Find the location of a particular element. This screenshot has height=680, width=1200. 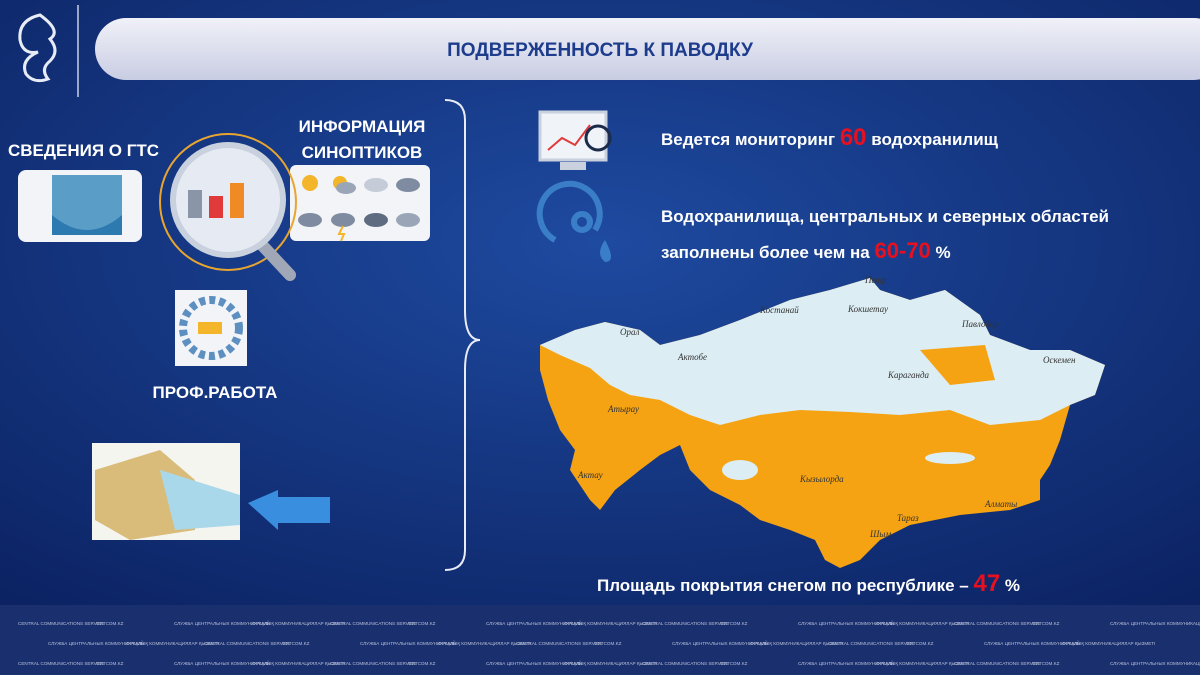

fact-text: заполнены более чем на is located at coordinates (767, 252).